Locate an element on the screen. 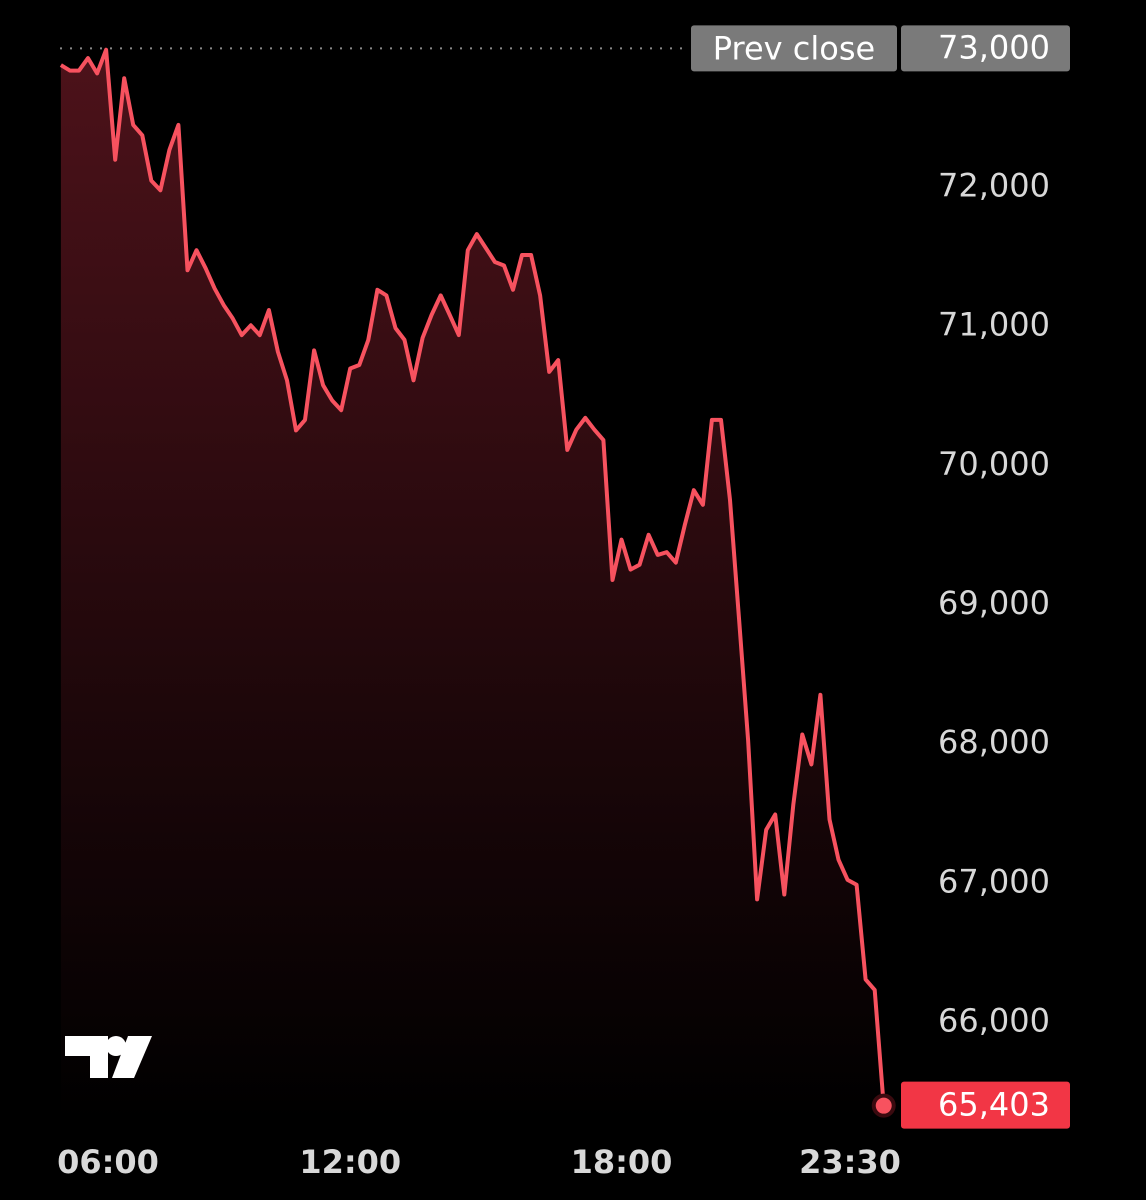 Image resolution: width=1146 pixels, height=1200 pixels. last-price-label: 65,403 is located at coordinates (994, 1105).